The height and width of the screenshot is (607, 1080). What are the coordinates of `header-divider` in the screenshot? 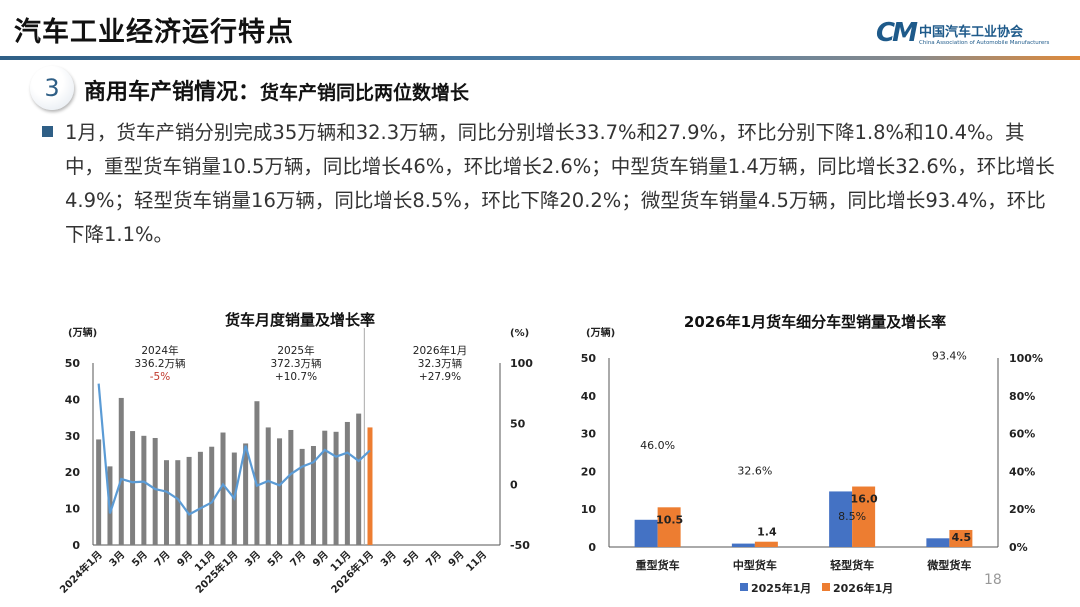 It's located at (540, 58).